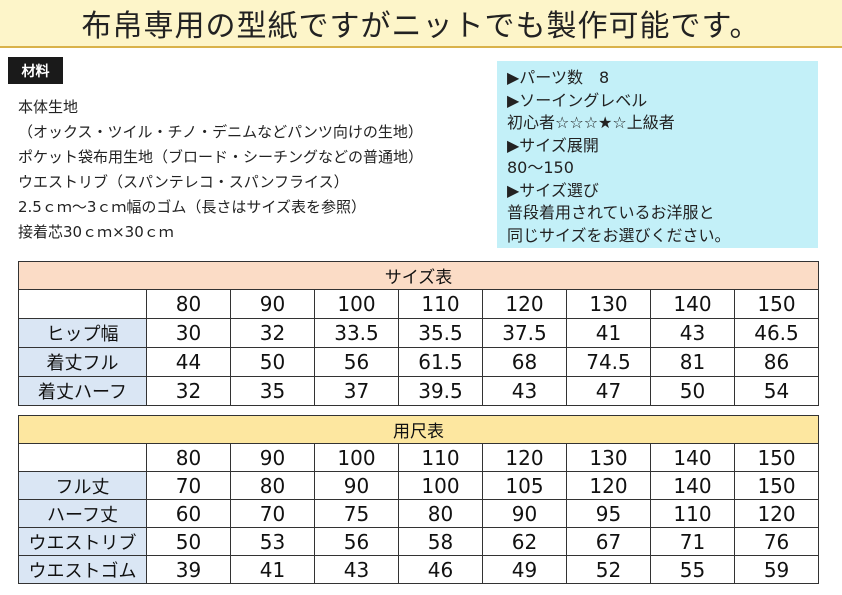 Image resolution: width=842 pixels, height=595 pixels. What do you see at coordinates (558, 77) in the screenshot?
I see `info-line: ▶パーツ数 8` at bounding box center [558, 77].